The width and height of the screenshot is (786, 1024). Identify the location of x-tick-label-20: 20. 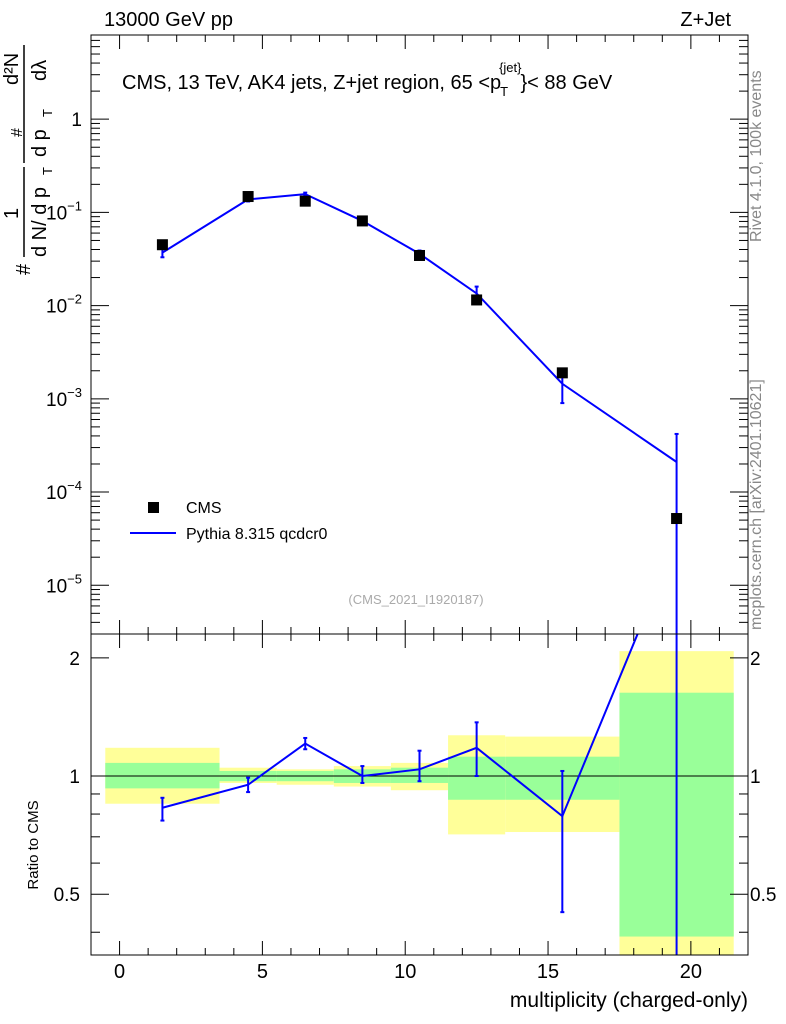
(691, 972).